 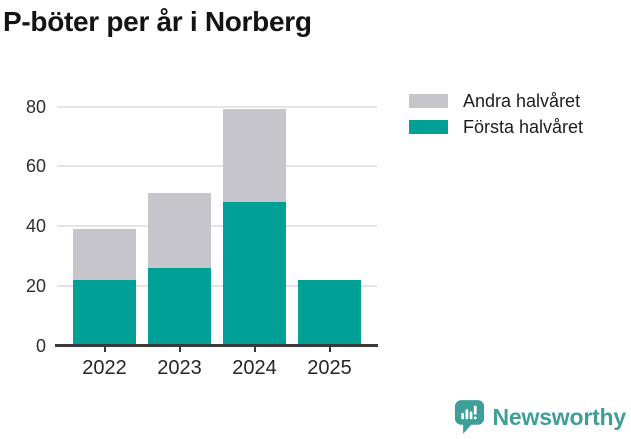 What do you see at coordinates (469, 417) in the screenshot?
I see `newsworthy-logo-icon` at bounding box center [469, 417].